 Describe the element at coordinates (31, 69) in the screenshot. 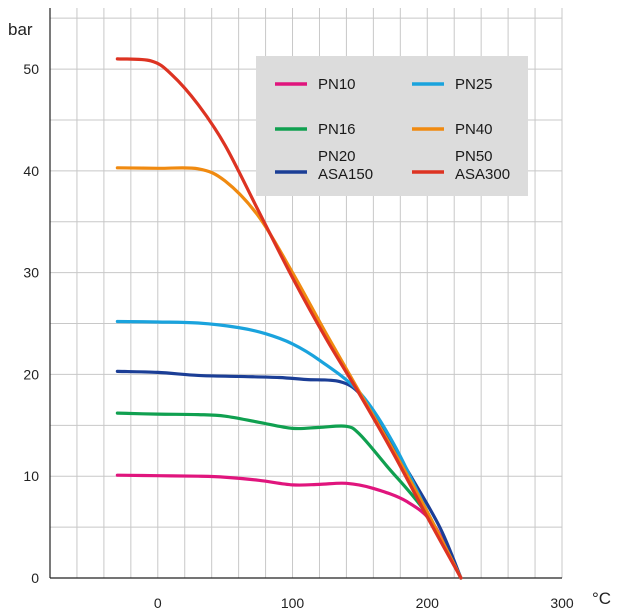

I see `y-tick-label: 50` at that location.